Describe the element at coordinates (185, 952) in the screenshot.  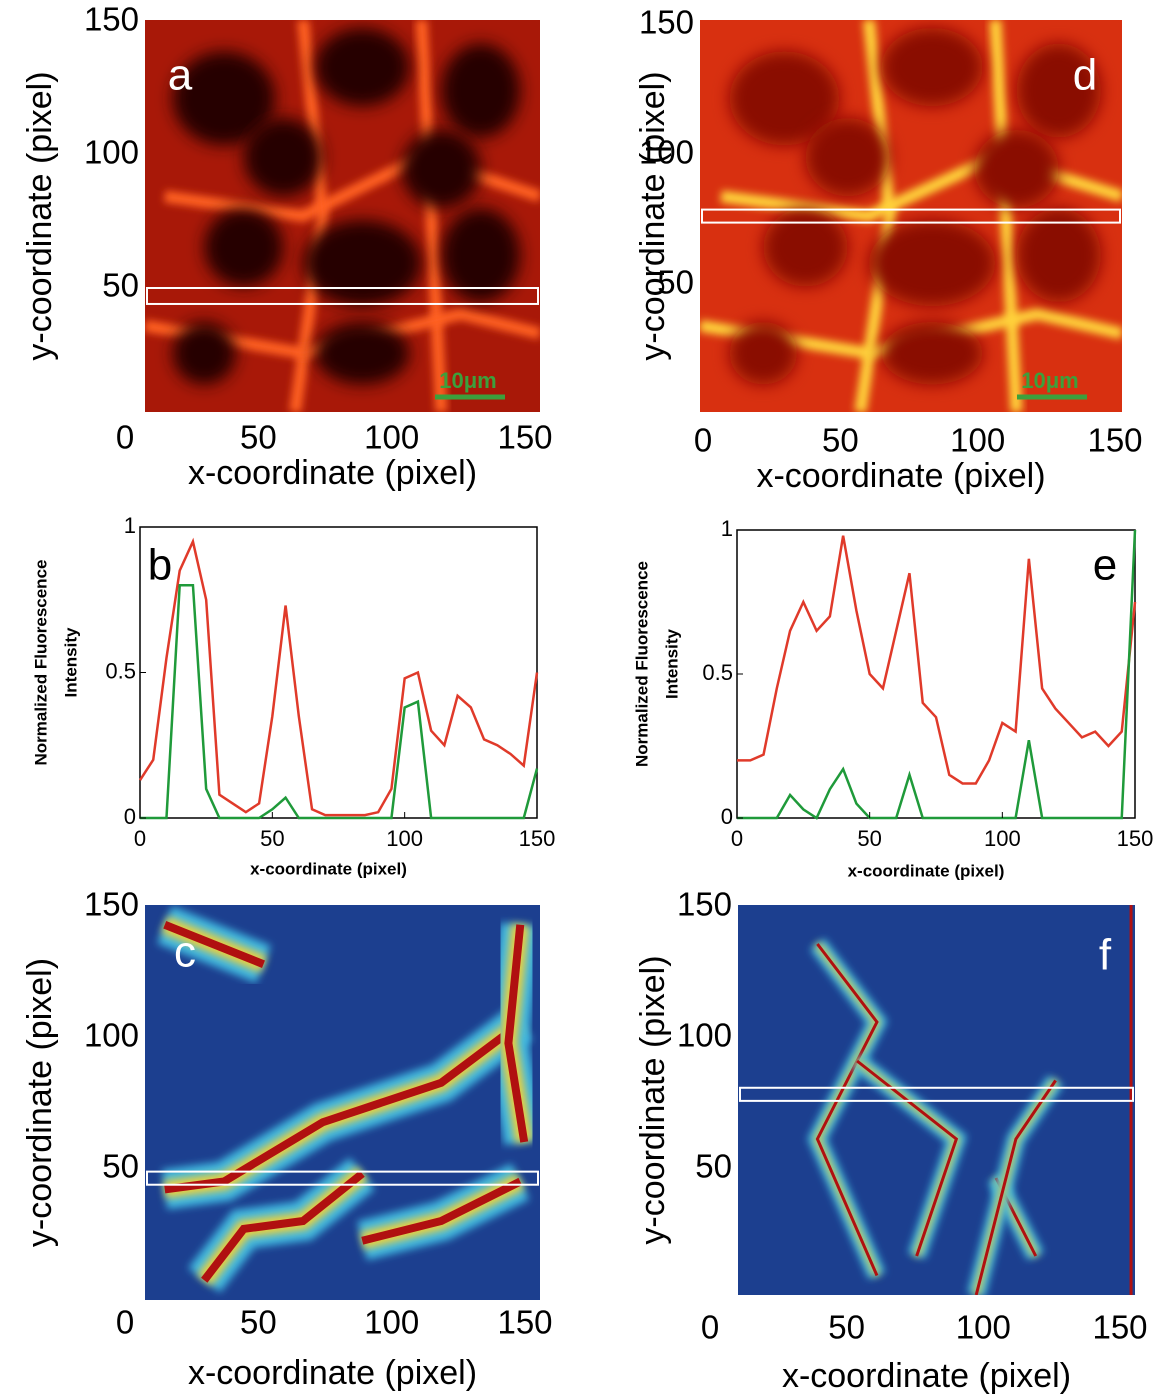
I see `panel-label: c` at that location.